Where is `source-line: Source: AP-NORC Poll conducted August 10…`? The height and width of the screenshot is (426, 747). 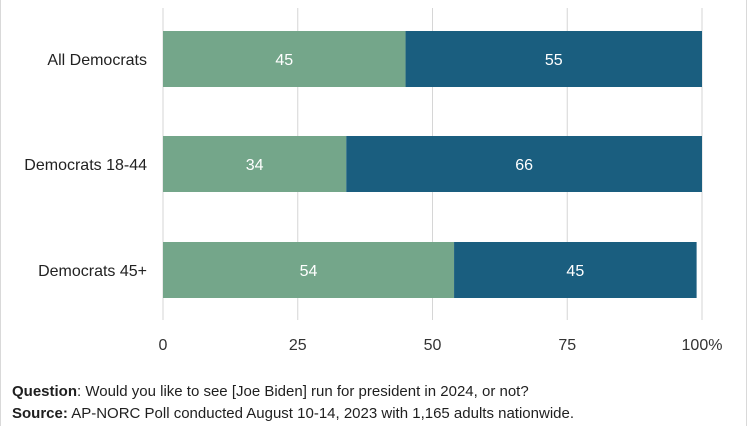 source-line: Source: AP-NORC Poll conducted August 10… is located at coordinates (293, 414).